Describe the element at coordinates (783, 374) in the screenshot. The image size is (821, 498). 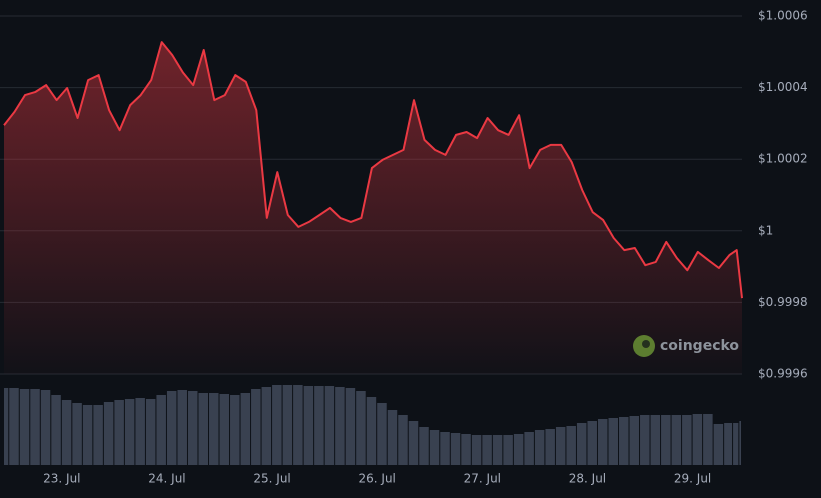
I see `y-tick-label: $0.9996` at that location.